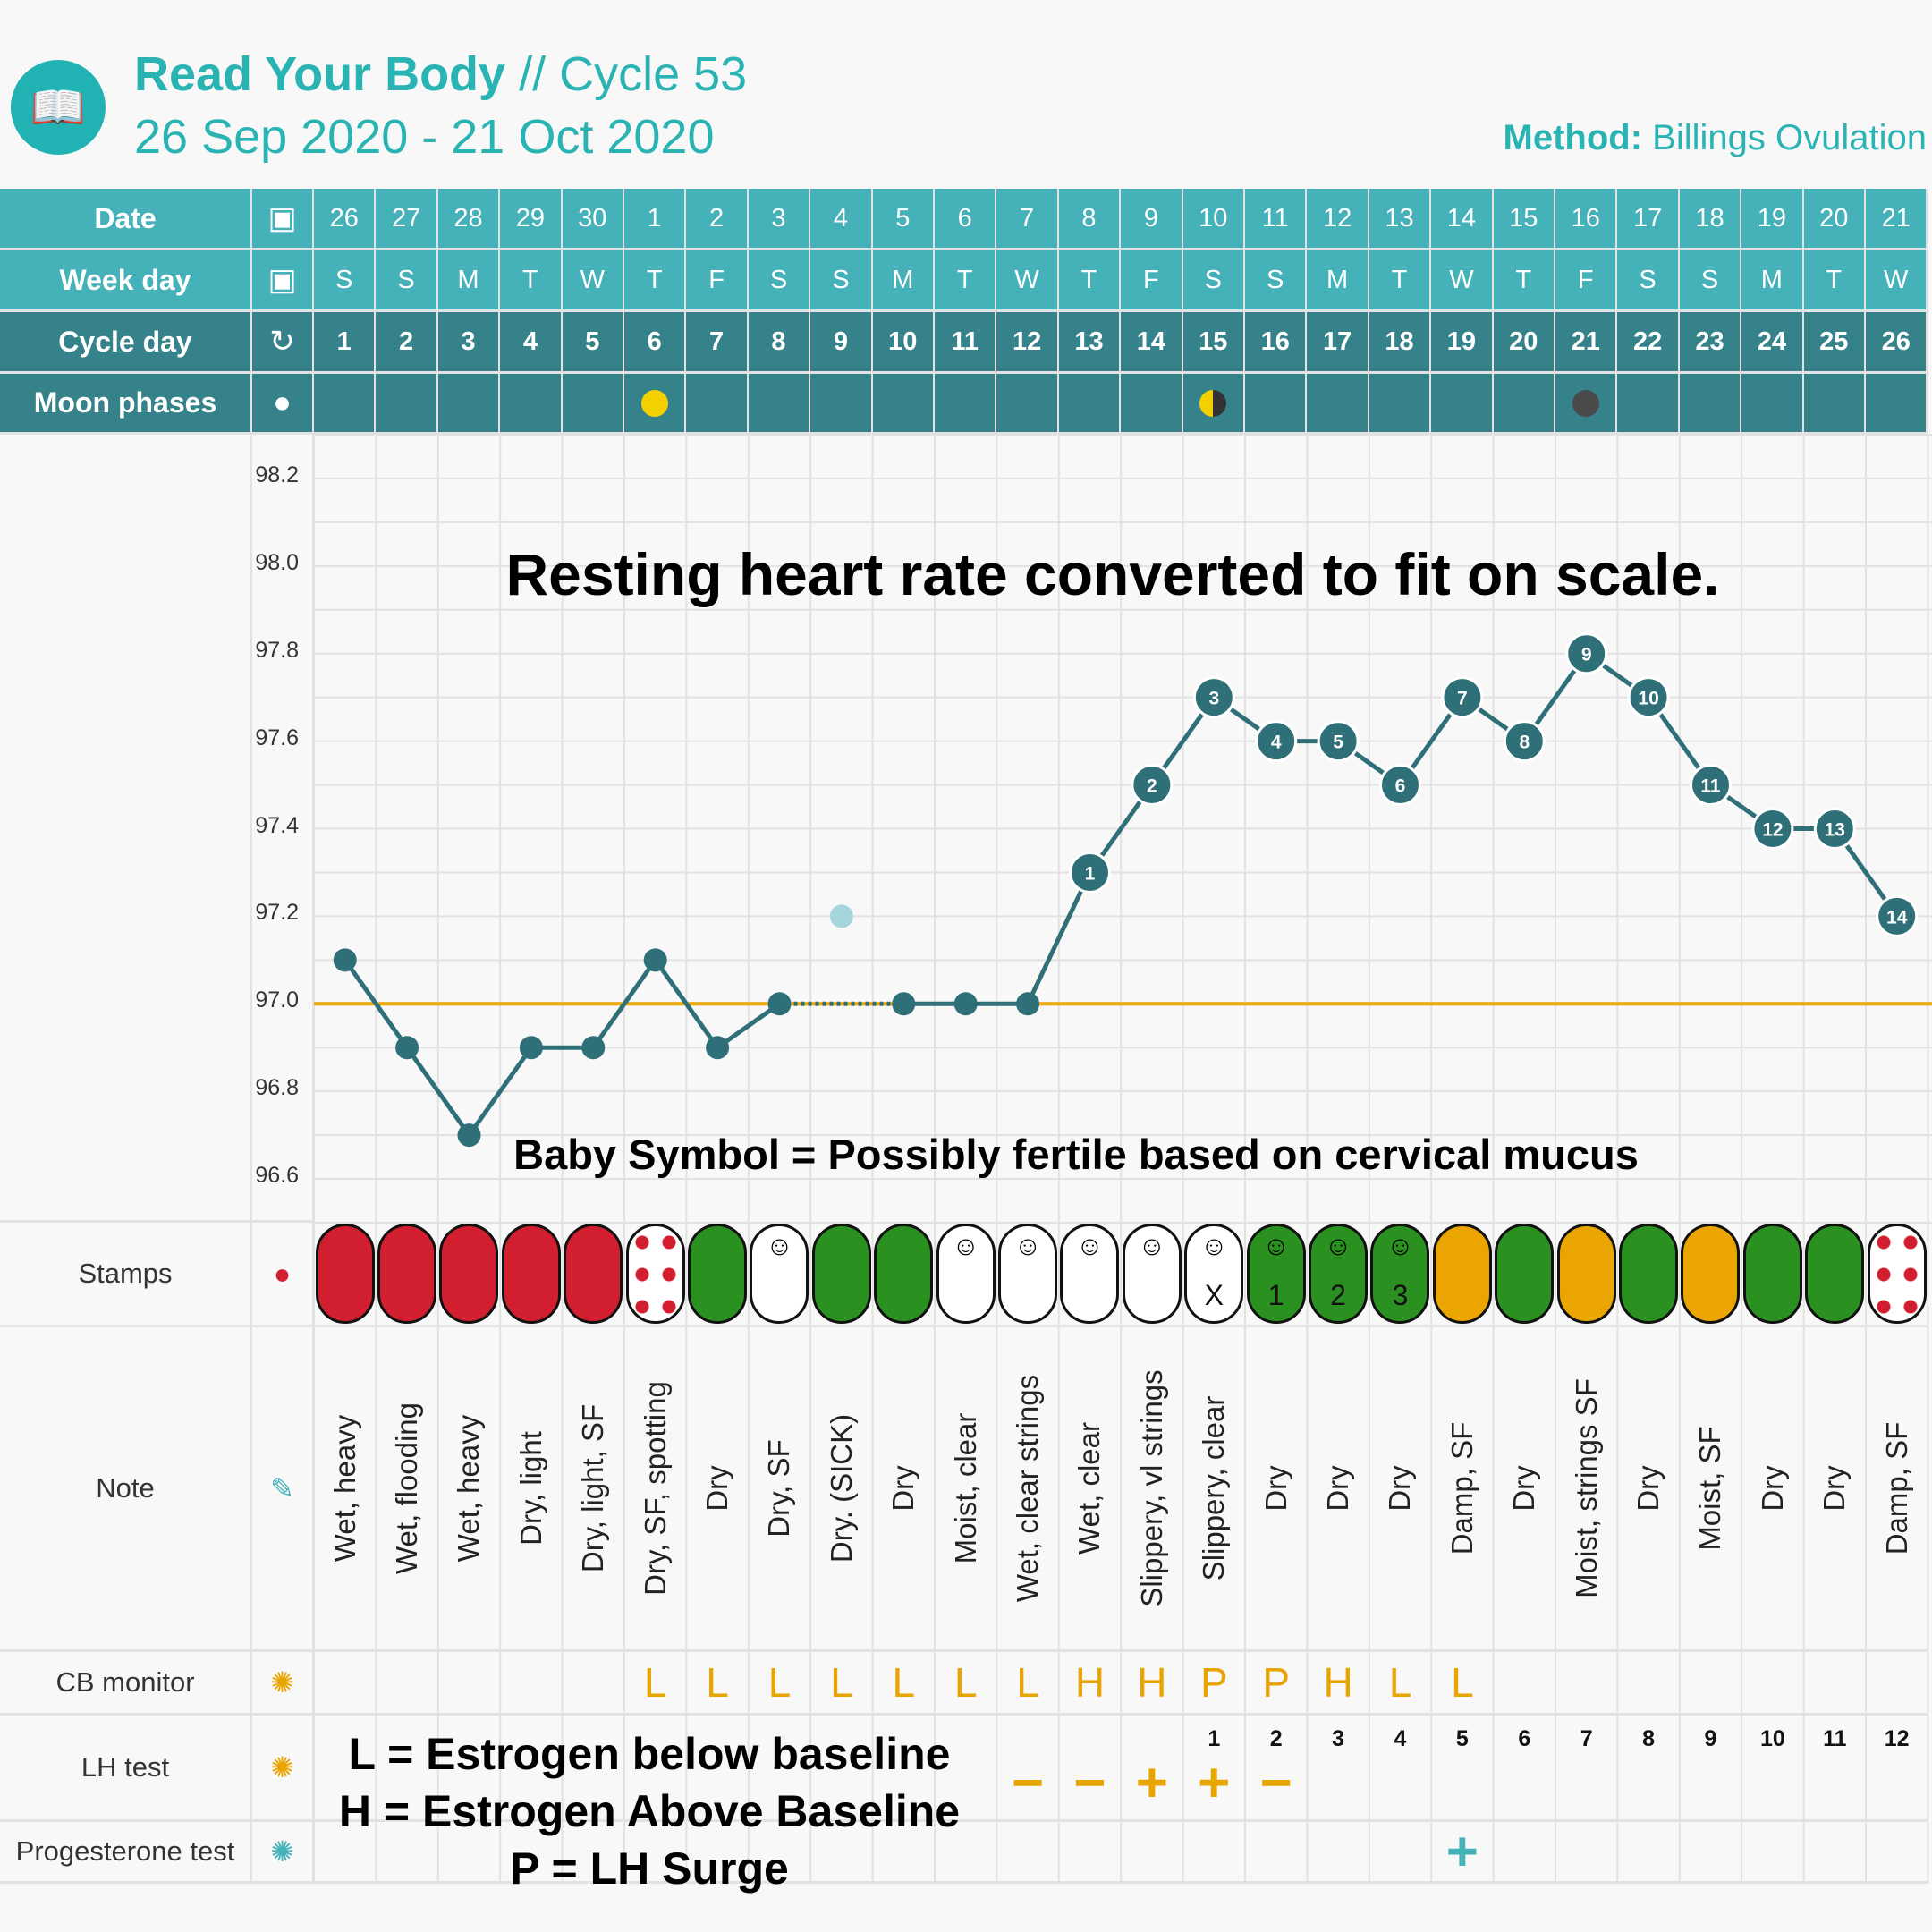 The height and width of the screenshot is (1932, 1932). I want to click on cb-cell: P, so click(1276, 1684).